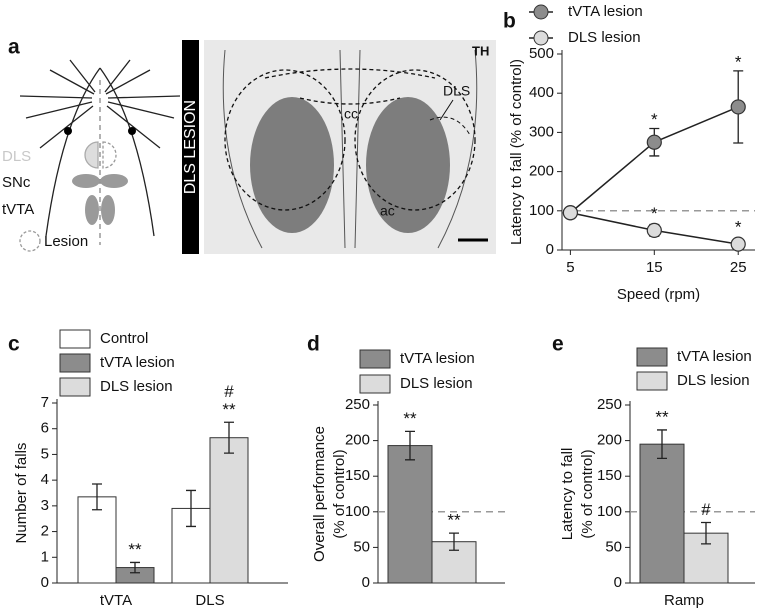 The width and height of the screenshot is (770, 608). I want to click on y-tick-label: 1, so click(45, 556).